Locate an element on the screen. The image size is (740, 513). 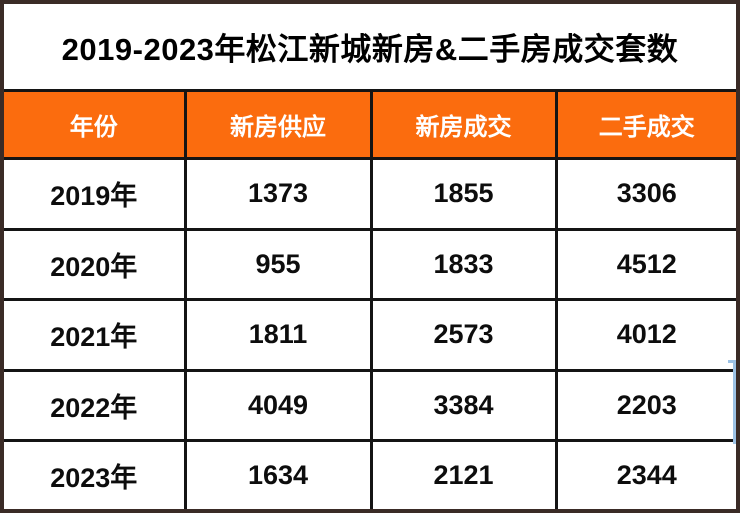
value-cell: 1373 is located at coordinates (278, 194).